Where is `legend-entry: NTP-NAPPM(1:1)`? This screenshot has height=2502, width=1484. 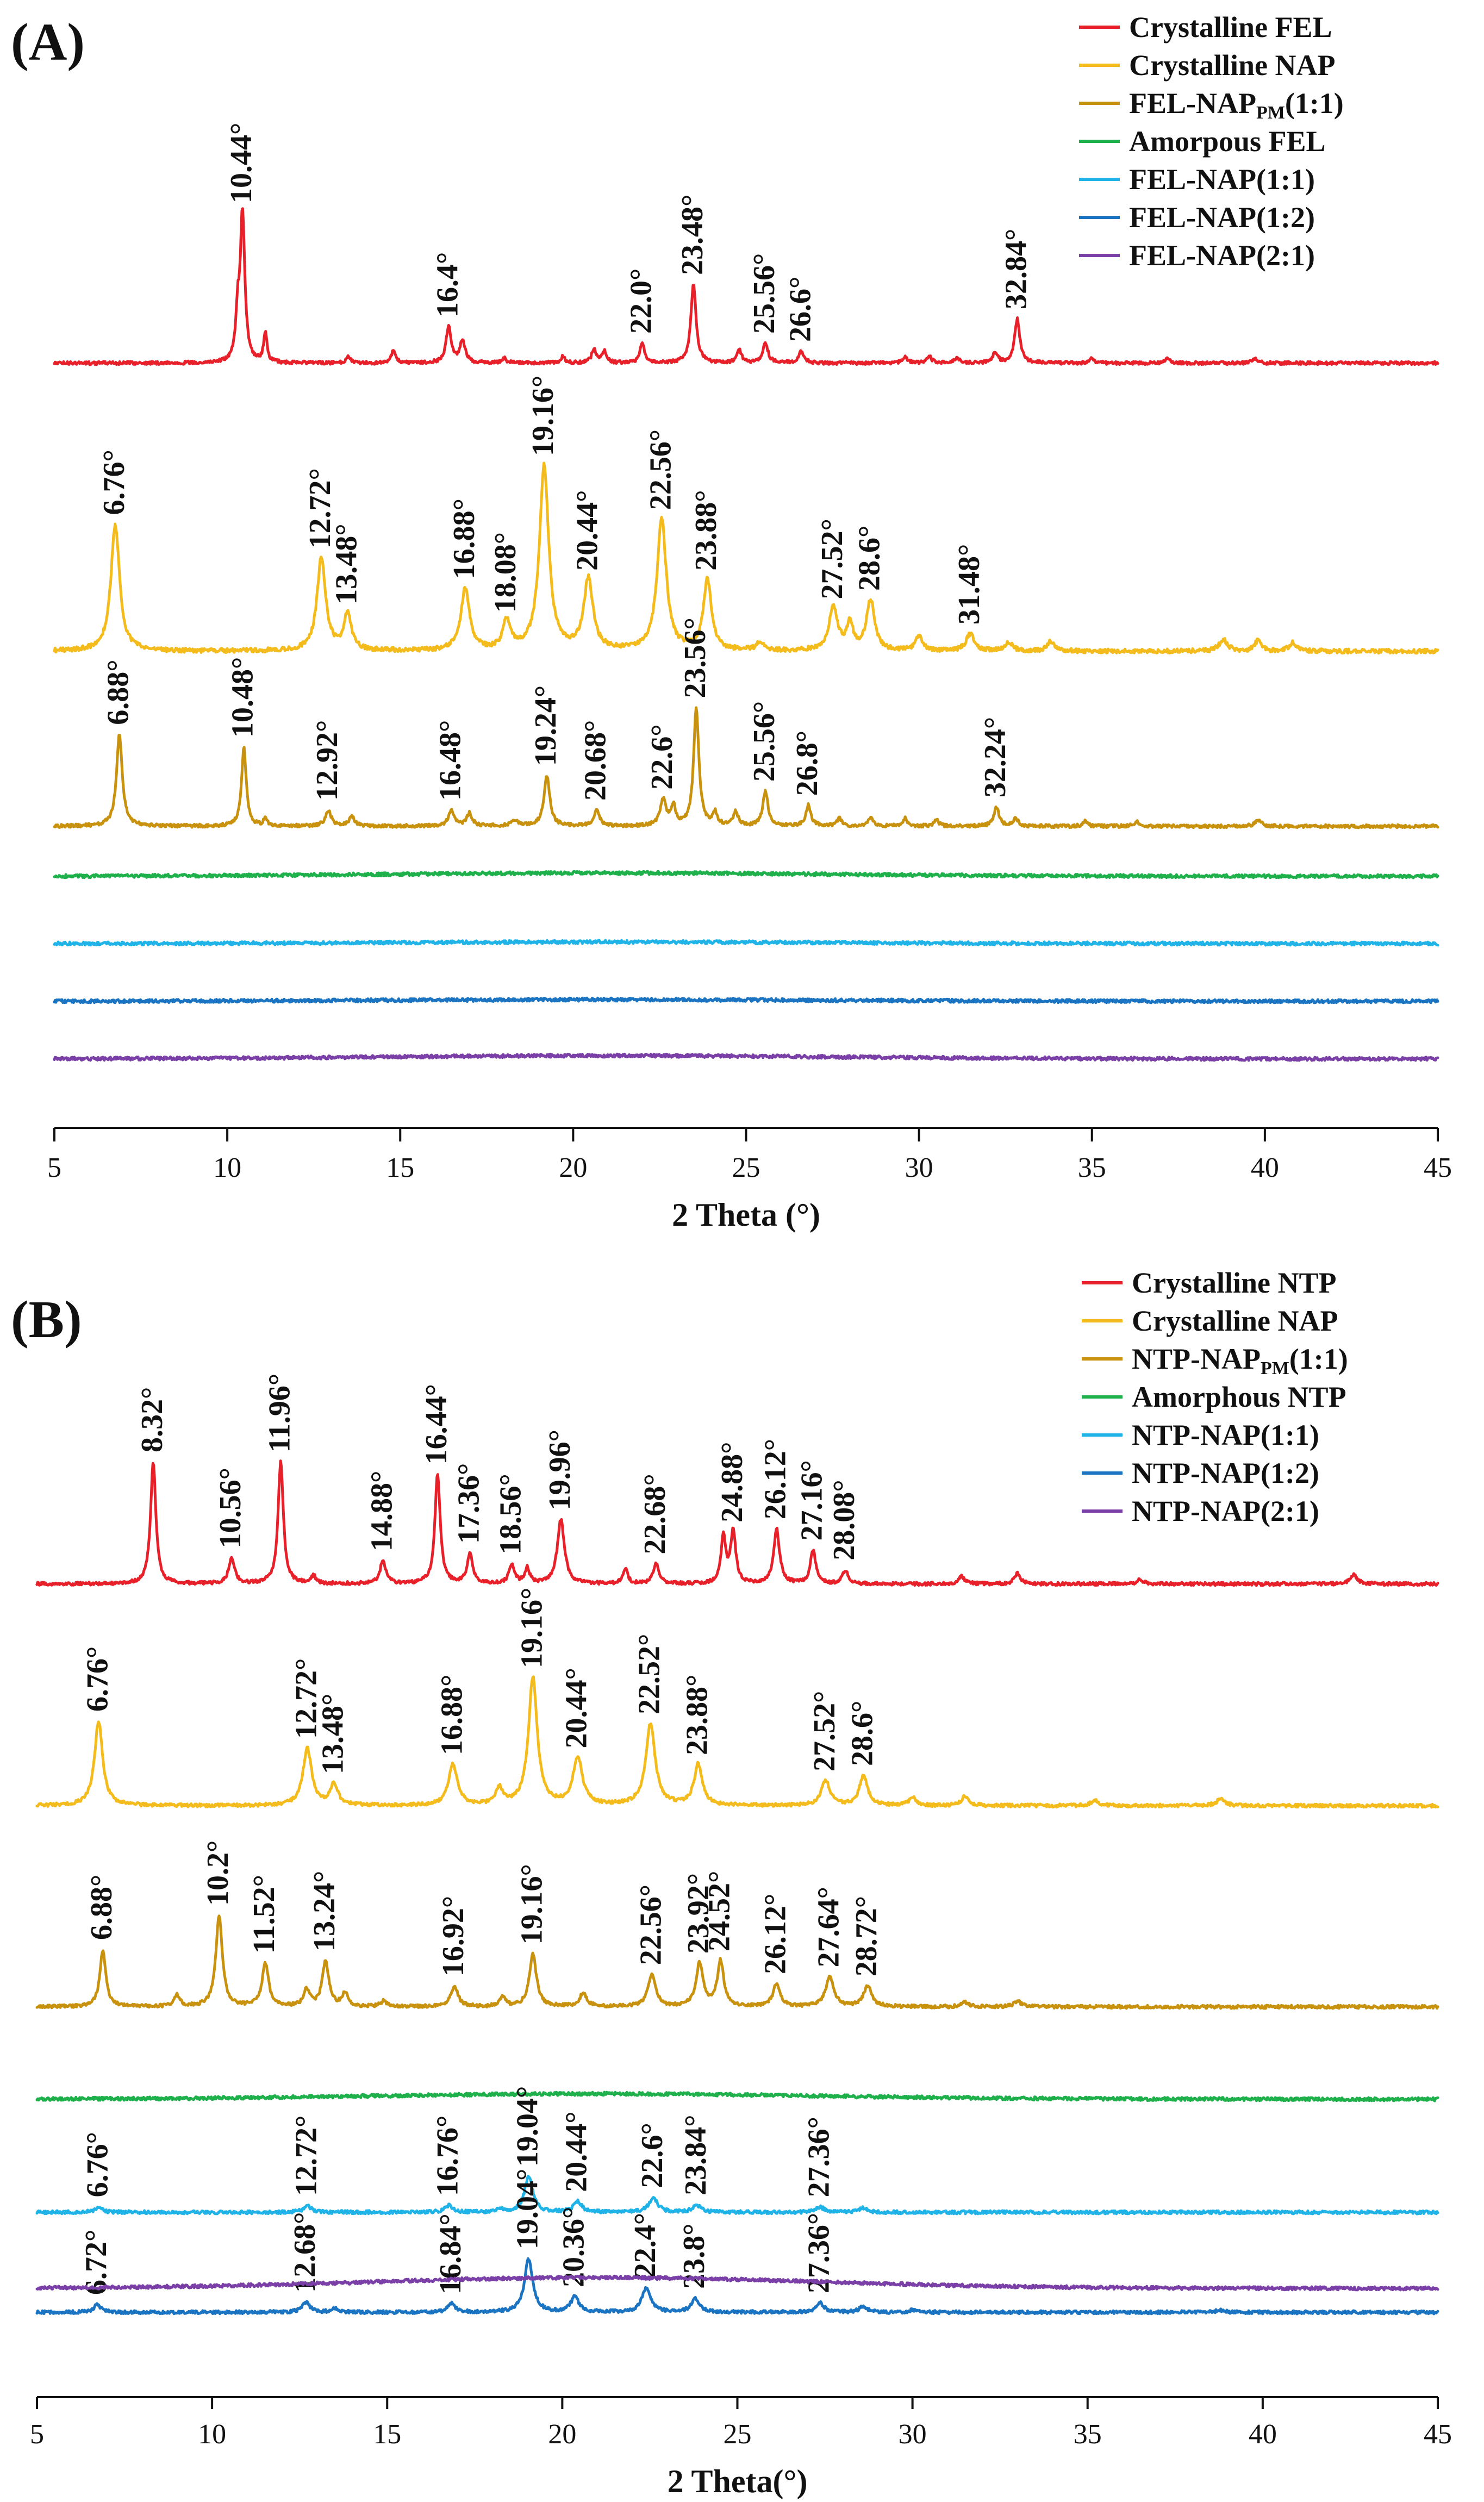 legend-entry: NTP-NAPPM(1:1) is located at coordinates (1240, 1360).